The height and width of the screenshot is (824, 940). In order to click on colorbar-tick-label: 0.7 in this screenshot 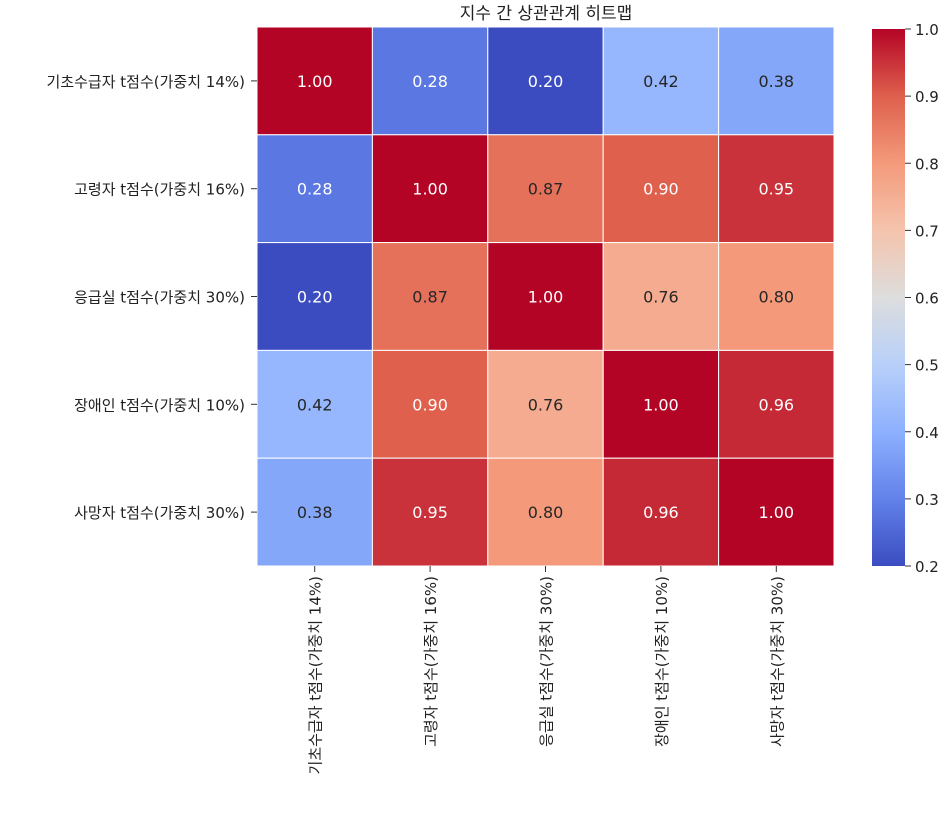, I will do `click(927, 231)`.